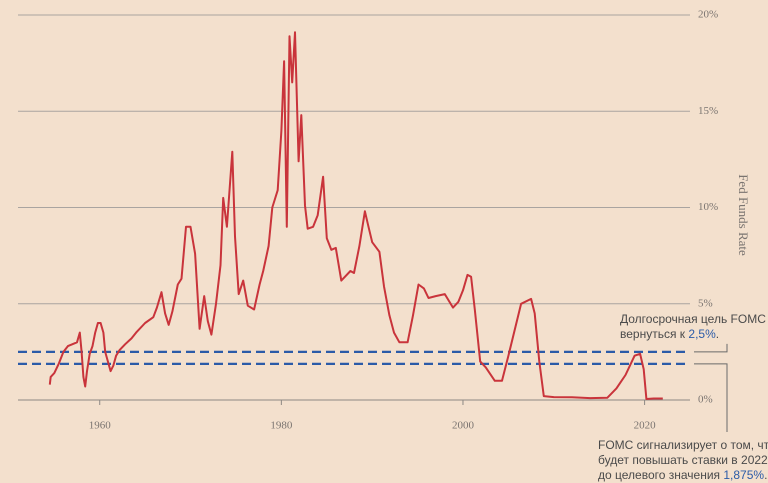  What do you see at coordinates (463, 426) in the screenshot?
I see `x-tick-label: 2000` at bounding box center [463, 426].